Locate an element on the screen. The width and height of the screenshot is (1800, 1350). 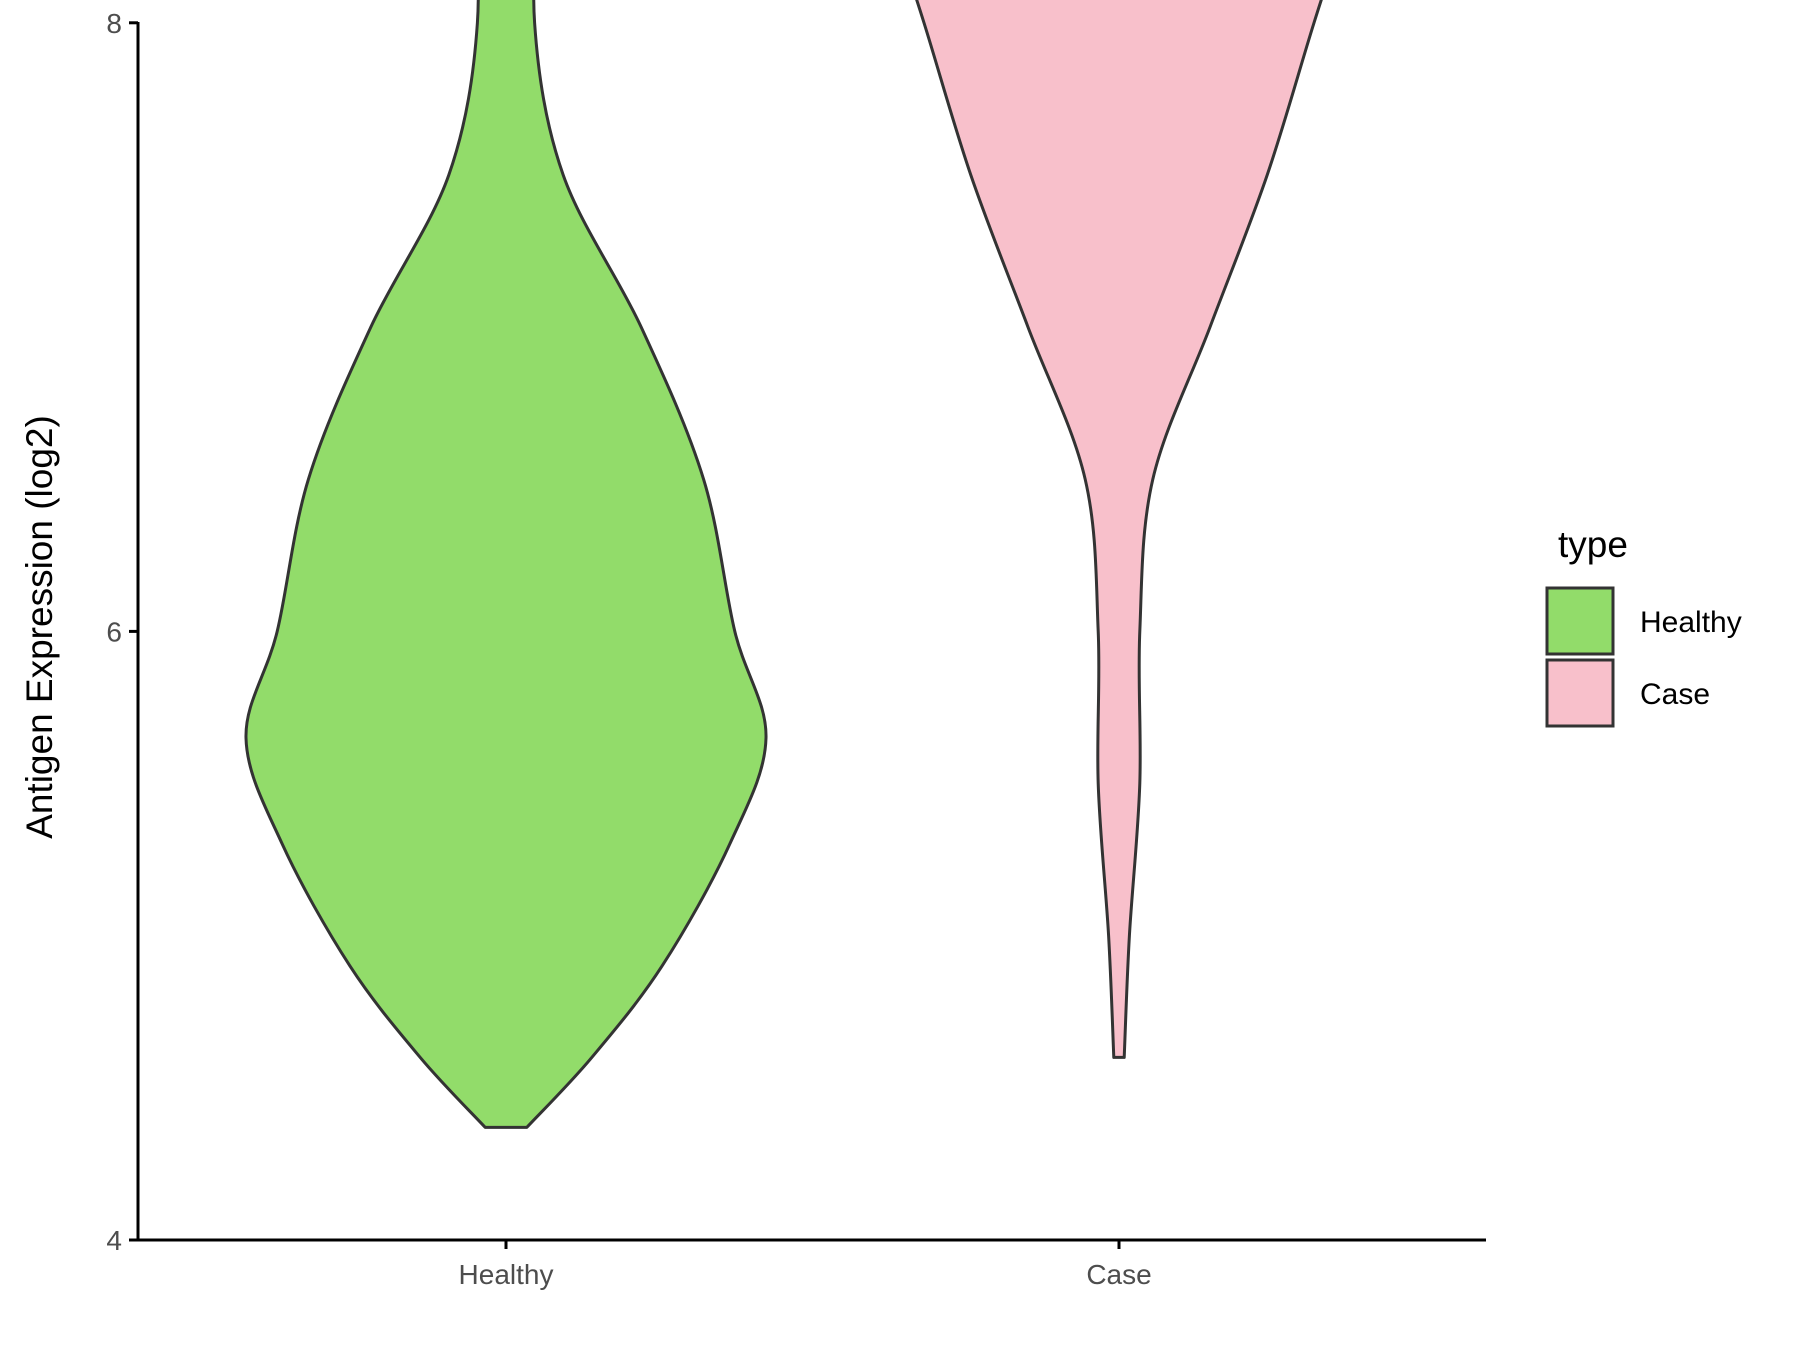
legend-swatch-healthy is located at coordinates (1580, 621).